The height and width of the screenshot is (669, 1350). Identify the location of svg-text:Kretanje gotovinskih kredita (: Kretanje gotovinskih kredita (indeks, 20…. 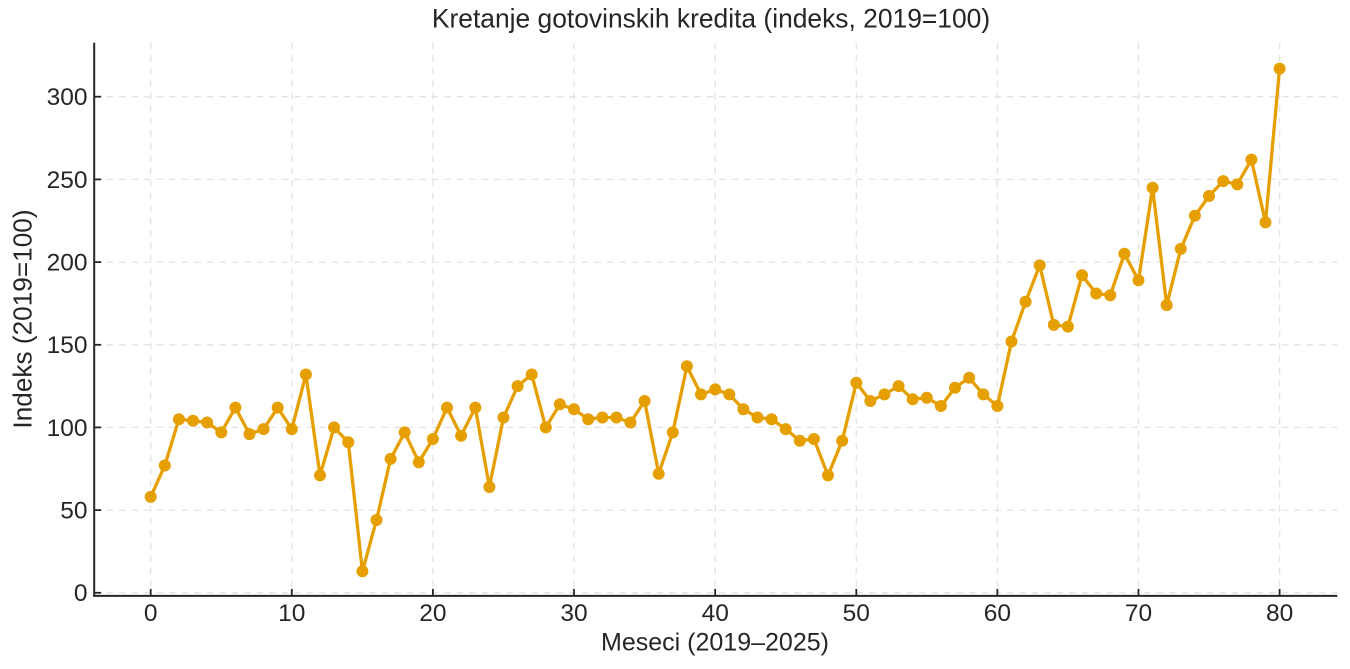
(711, 19).